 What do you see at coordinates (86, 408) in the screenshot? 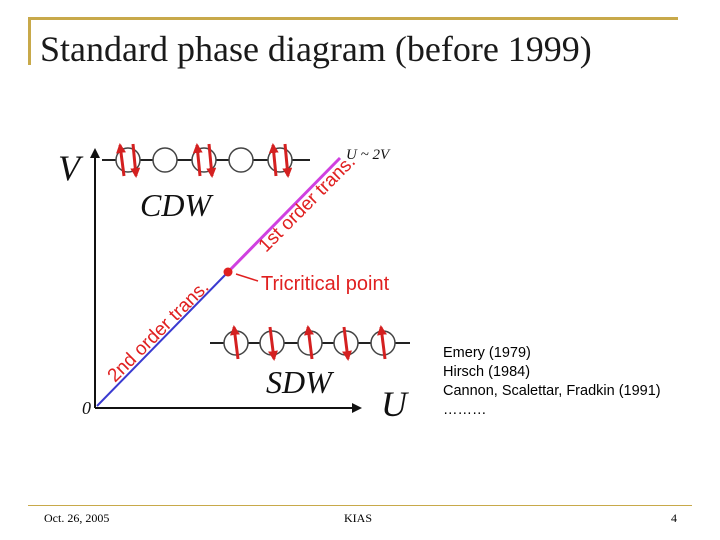
I see `origin-label: 0` at bounding box center [86, 408].